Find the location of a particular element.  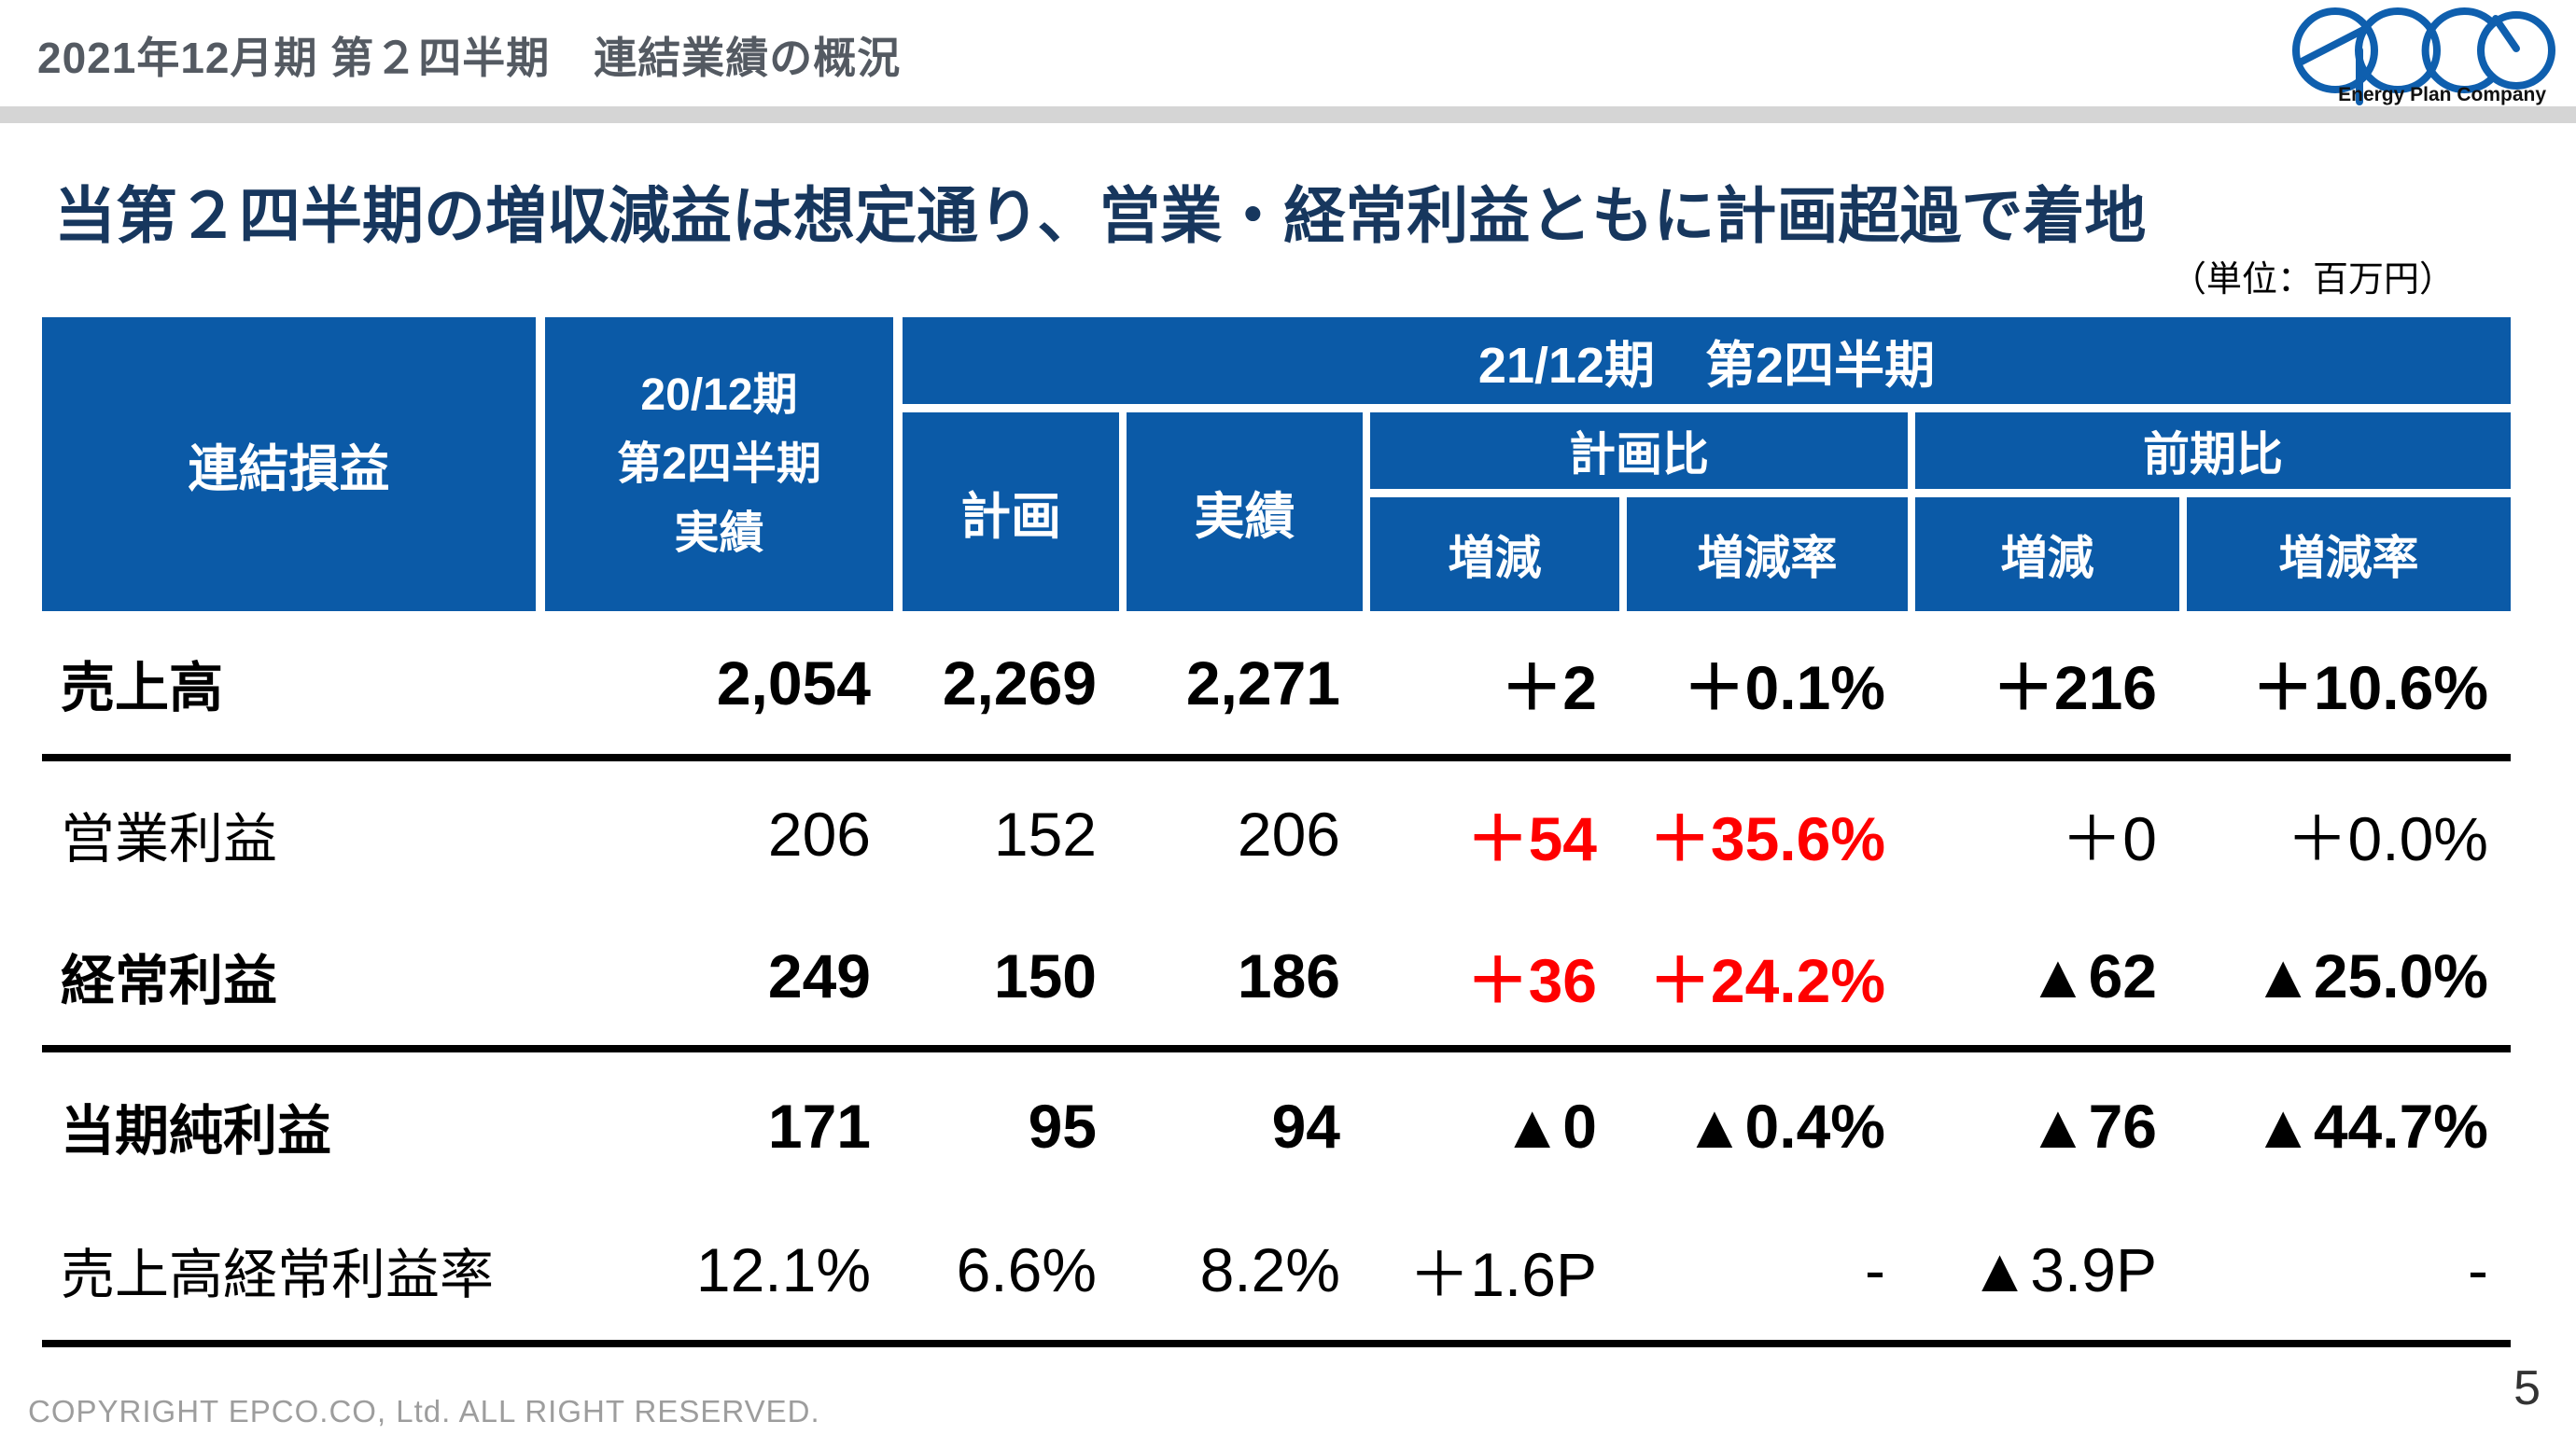

header-cell-vs-prev-change-rate: 増減率 is located at coordinates (2349, 554).